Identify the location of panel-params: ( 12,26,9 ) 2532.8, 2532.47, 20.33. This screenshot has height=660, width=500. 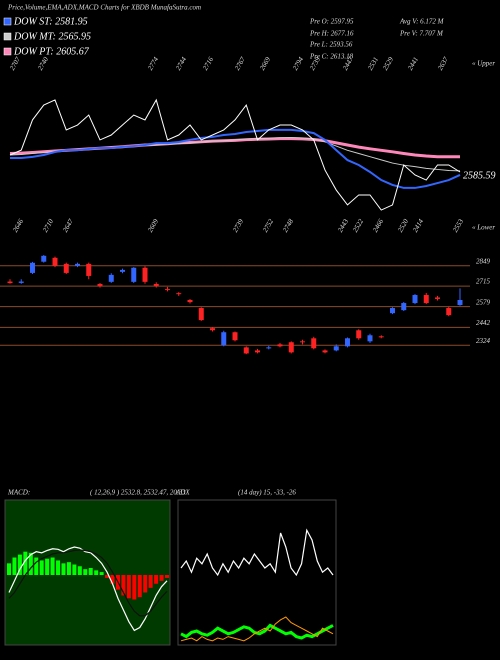
(138, 493).